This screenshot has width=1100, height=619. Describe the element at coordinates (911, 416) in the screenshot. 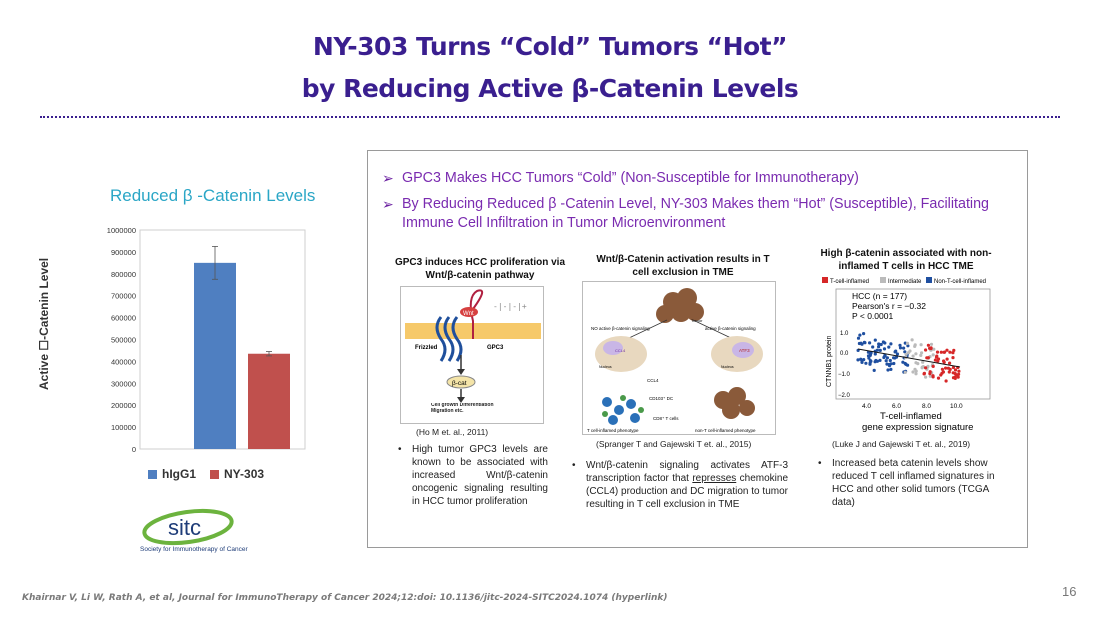

I see `x-axis-label-1: T-cell-inflamed` at that location.